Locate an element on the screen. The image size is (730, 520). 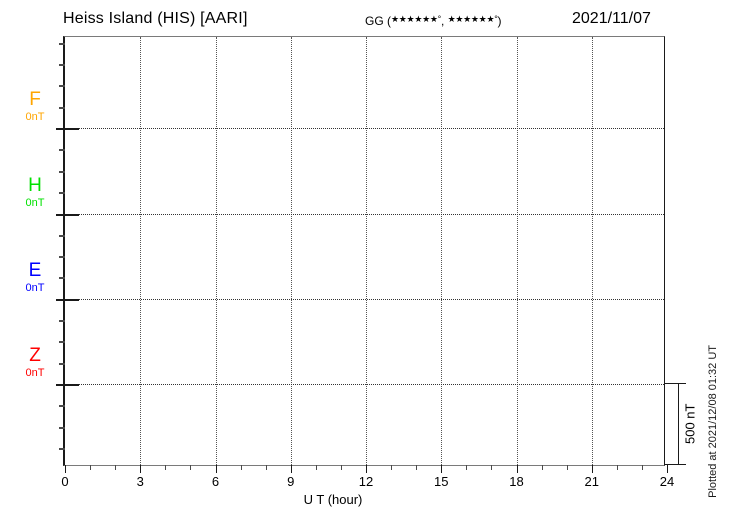
plotted-at-timestamp: Plotted at 2021/12/08 01:32 UT is located at coordinates (713, 421).